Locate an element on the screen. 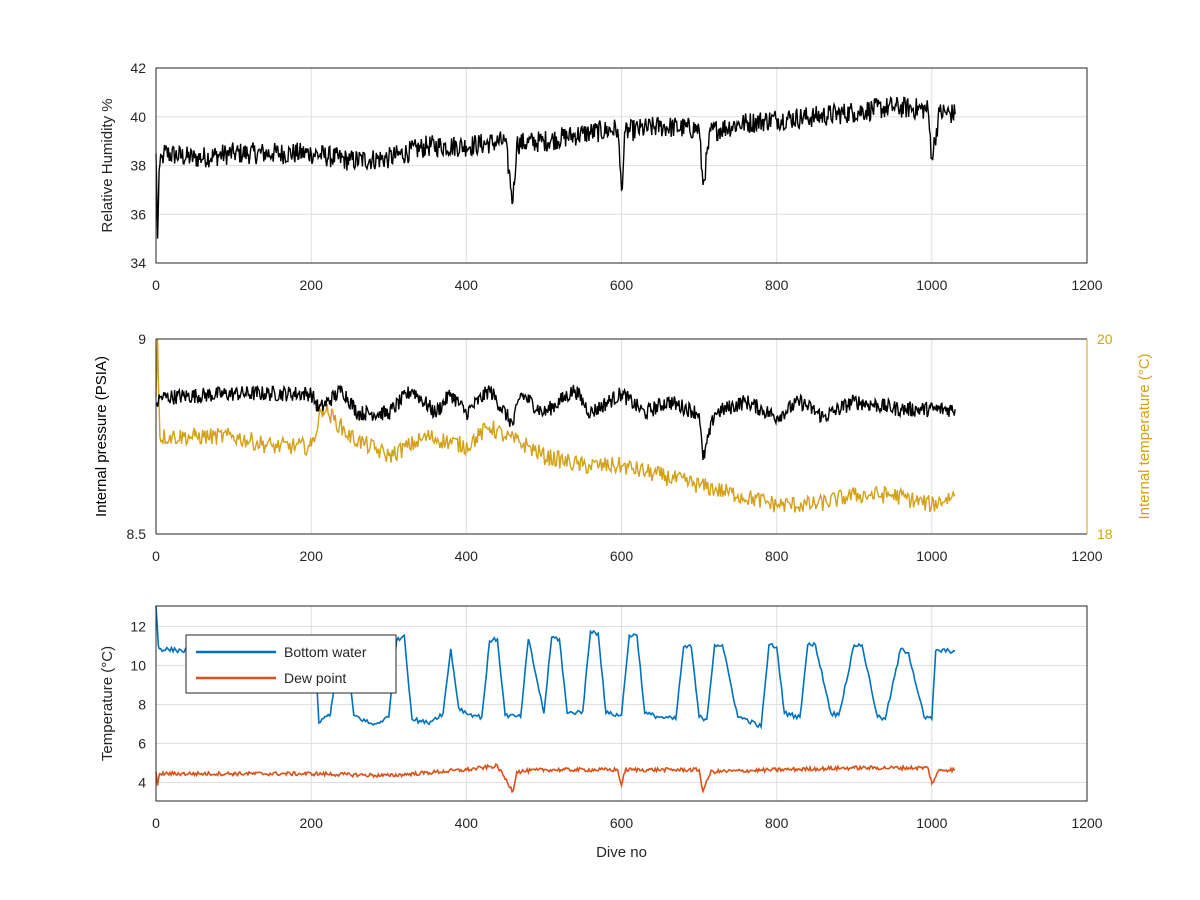 Image resolution: width=1200 pixels, height=900 pixels. rh-y-ticks: 34 36 38 40 42 is located at coordinates (138, 165).